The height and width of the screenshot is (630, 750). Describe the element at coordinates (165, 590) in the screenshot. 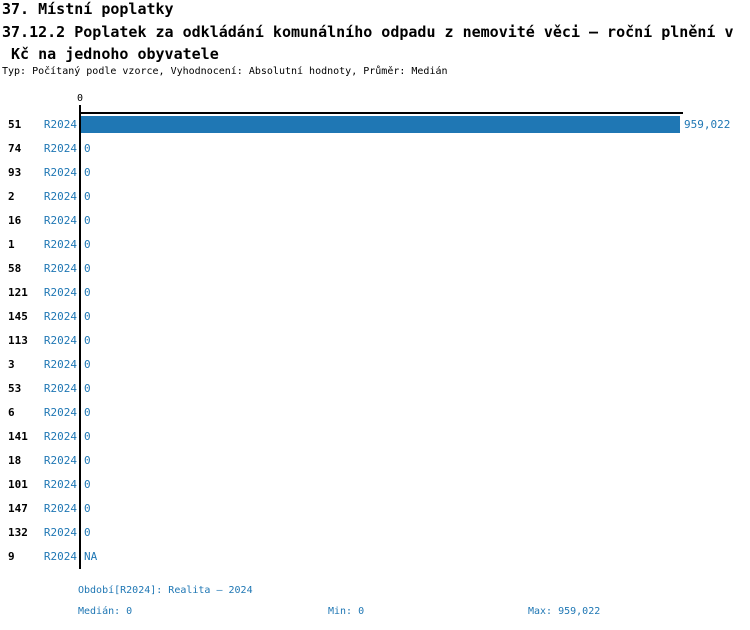

I see `period-caption: Období[R2024]: Realita – 2024` at that location.